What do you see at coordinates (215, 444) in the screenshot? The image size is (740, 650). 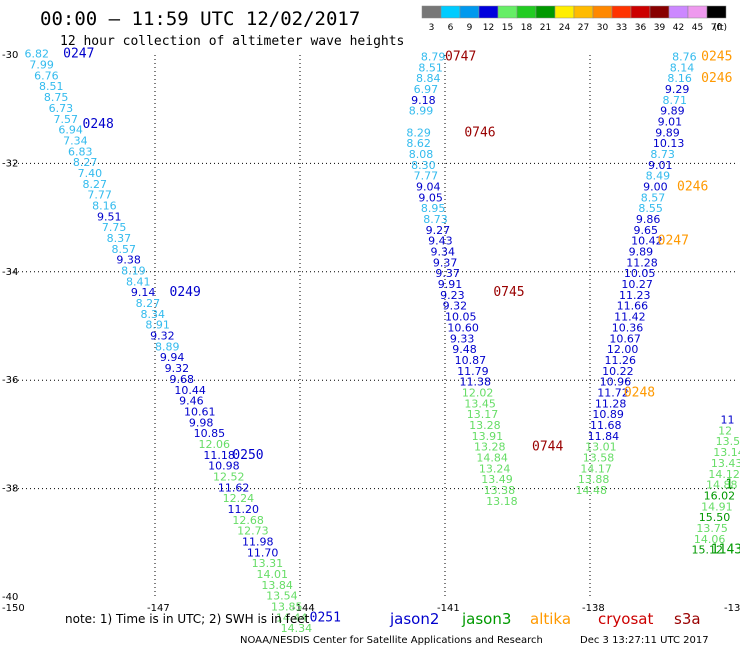 I see `swh-value: 12.06` at bounding box center [215, 444].